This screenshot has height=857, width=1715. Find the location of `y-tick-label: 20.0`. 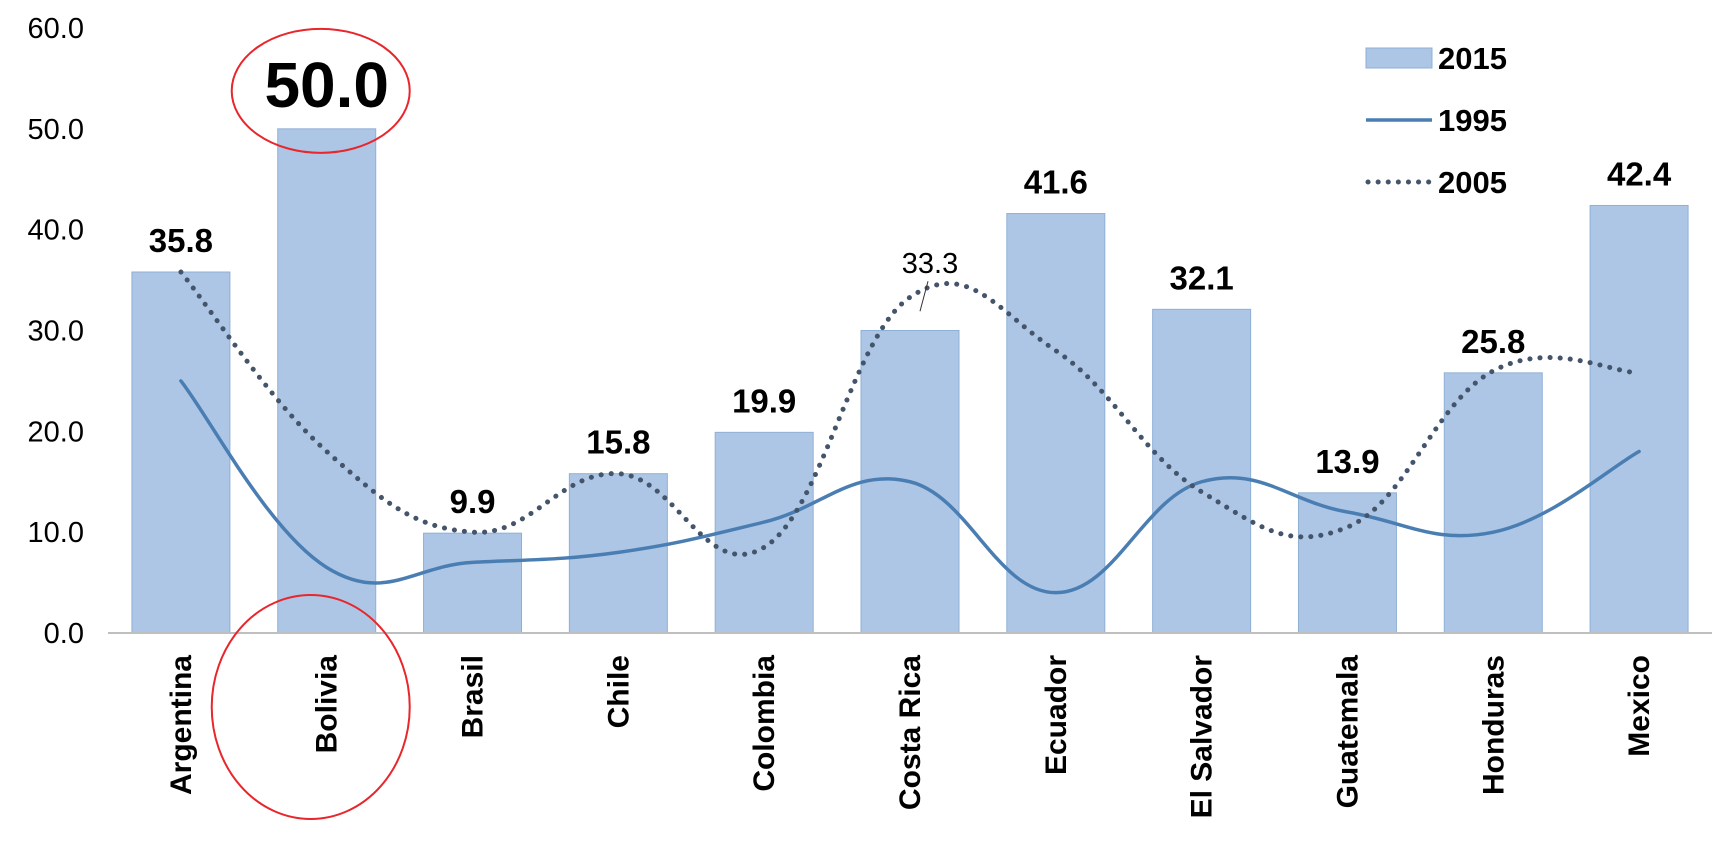

y-tick-label: 20.0 is located at coordinates (56, 432).